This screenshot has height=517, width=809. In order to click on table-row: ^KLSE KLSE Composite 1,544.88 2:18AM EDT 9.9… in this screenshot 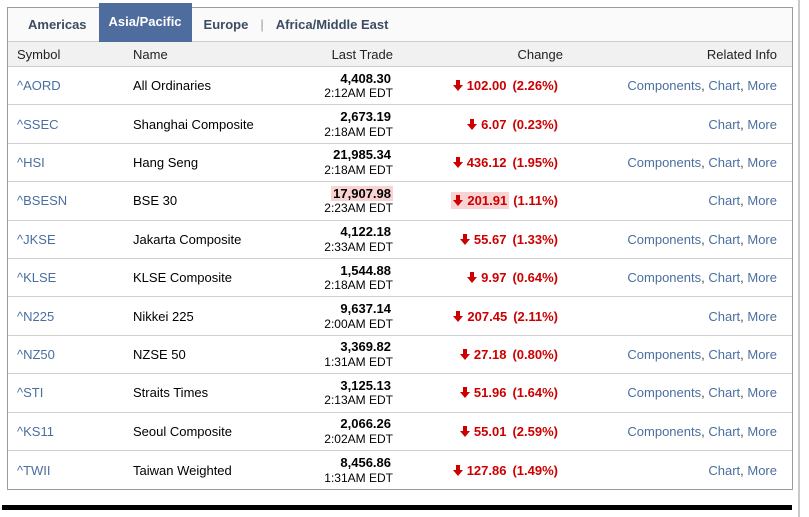, I will do `click(400, 278)`.